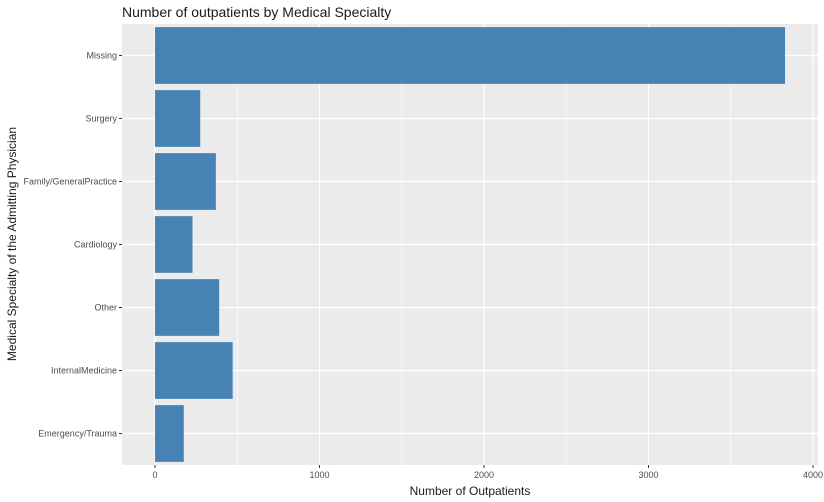 This screenshot has width=824, height=502. What do you see at coordinates (813, 475) in the screenshot?
I see `x-tick-label: 4000` at bounding box center [813, 475].